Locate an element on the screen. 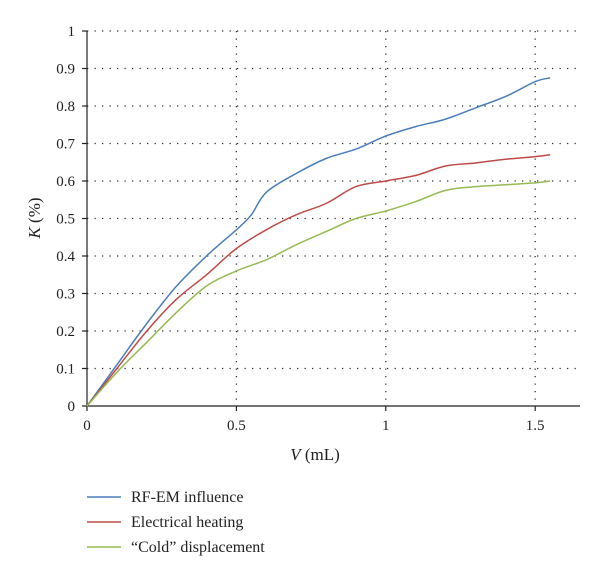  y-tick-label-4: 0.4 is located at coordinates (65, 257).